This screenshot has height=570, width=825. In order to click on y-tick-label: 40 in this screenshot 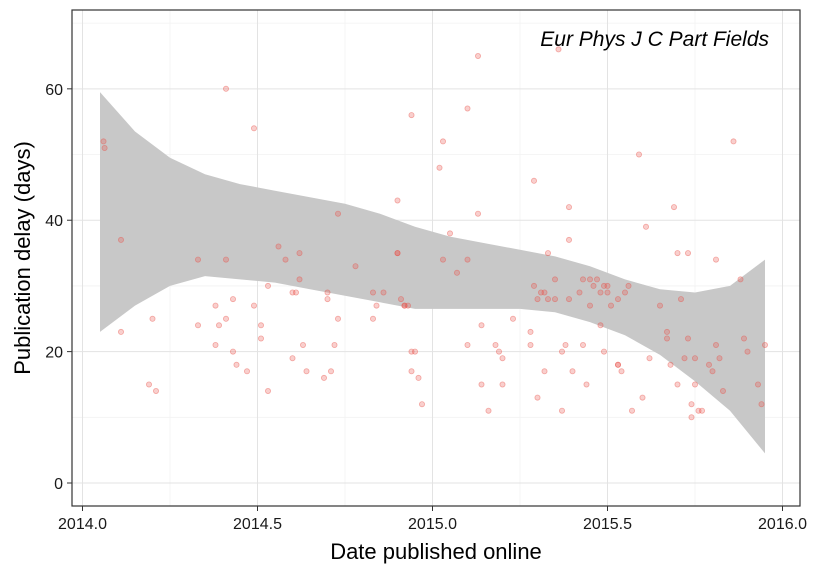, I will do `click(54, 221)`.